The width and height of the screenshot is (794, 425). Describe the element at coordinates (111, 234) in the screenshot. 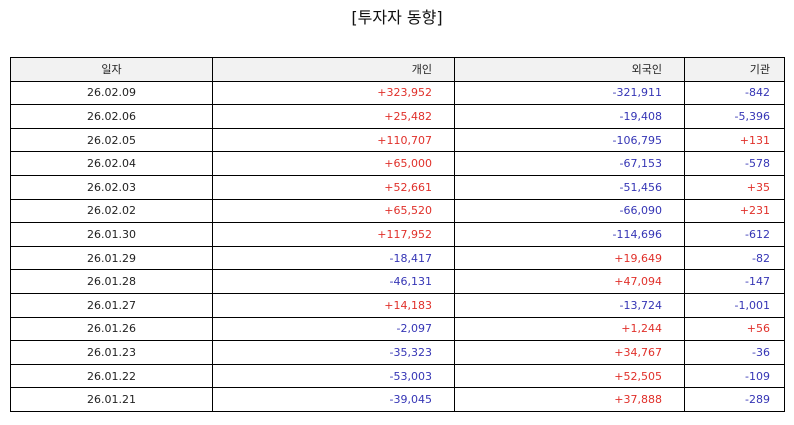

I see `cell-date: 26.01.30` at that location.